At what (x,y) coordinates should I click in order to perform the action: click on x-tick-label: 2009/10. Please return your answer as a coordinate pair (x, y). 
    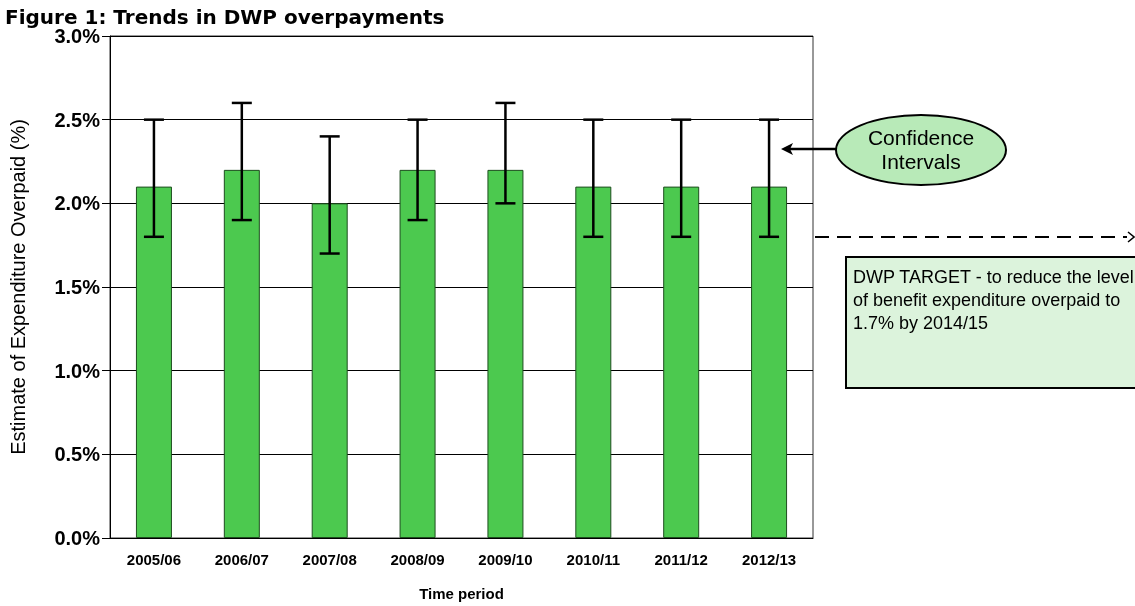
    Looking at the image, I should click on (505, 559).